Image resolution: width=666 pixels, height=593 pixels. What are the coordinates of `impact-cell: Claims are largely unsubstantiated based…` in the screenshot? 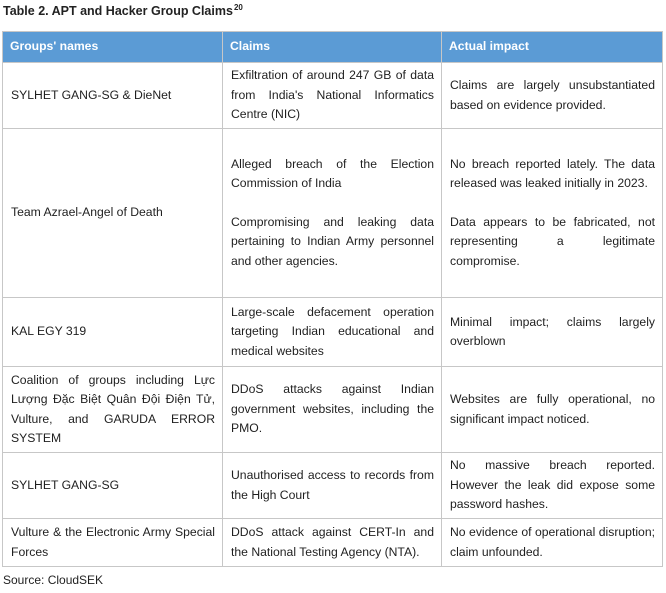 It's located at (552, 95).